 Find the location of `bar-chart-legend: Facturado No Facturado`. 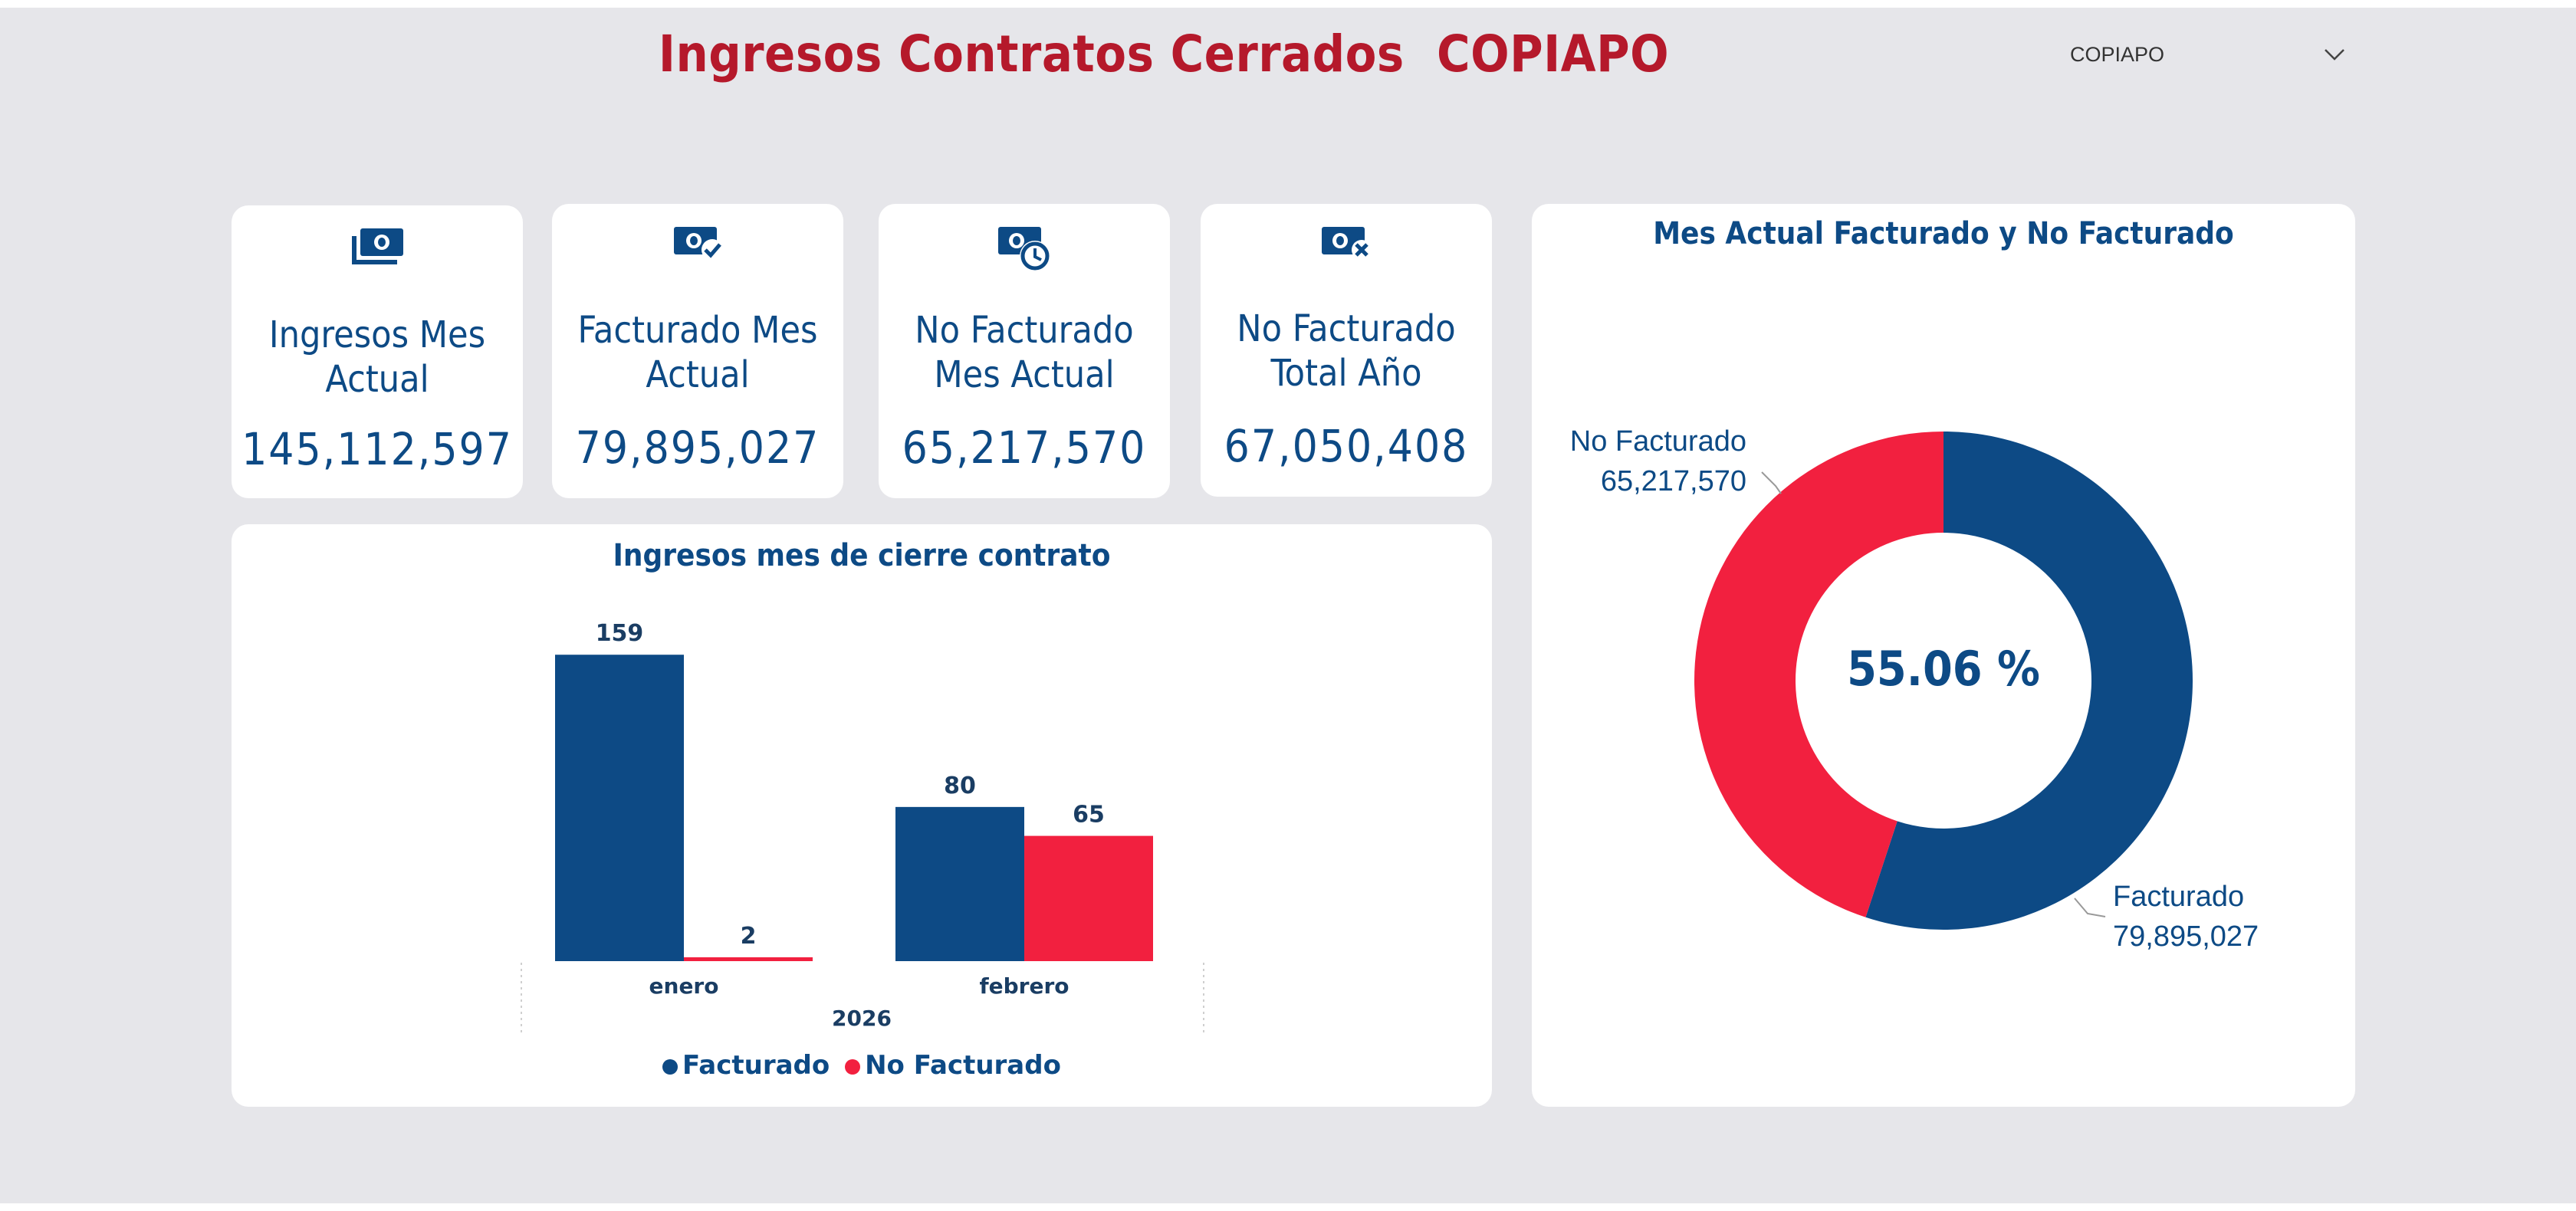

bar-chart-legend: Facturado No Facturado is located at coordinates (862, 1065).